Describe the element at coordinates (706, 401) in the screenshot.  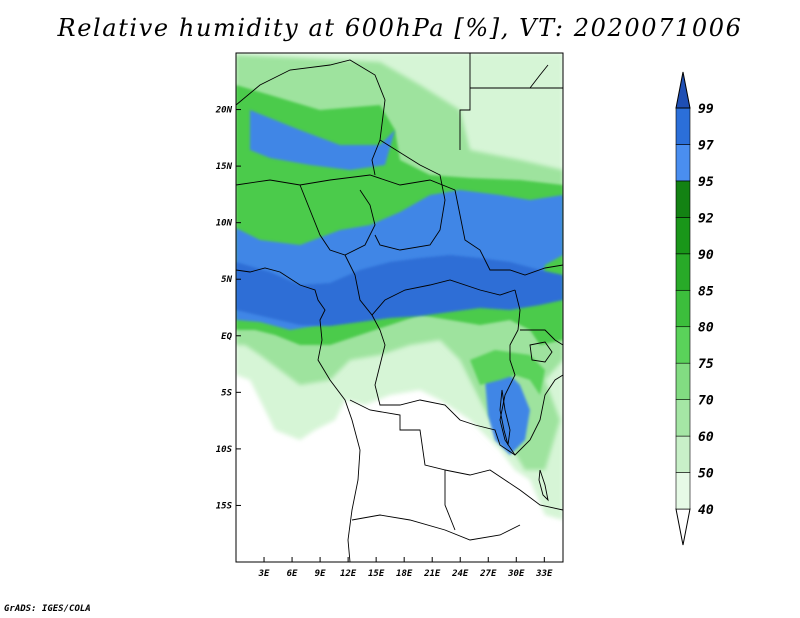
I see `colorbar-level-label: 70` at that location.